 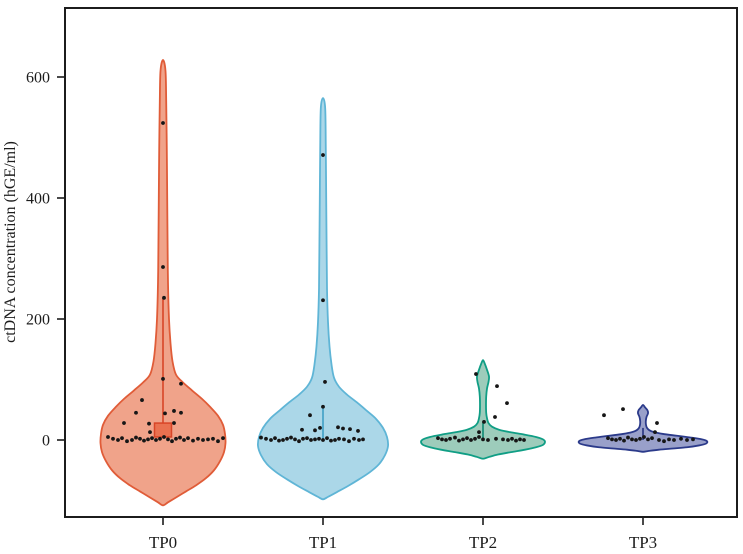 I want to click on violin-tp0, so click(x=163, y=283).